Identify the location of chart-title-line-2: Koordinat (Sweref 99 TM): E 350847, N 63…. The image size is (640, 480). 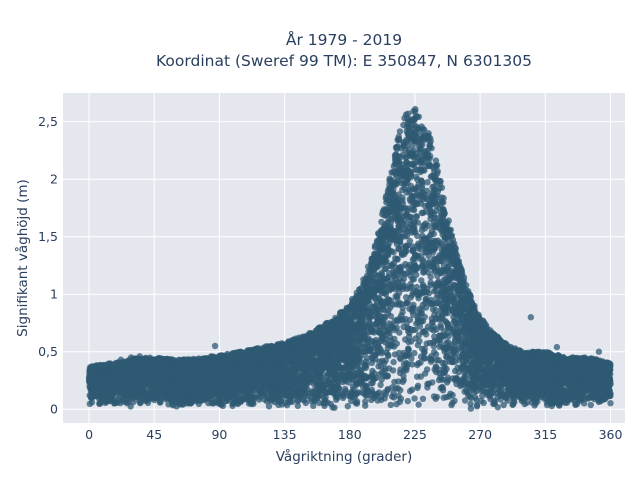
(344, 61).